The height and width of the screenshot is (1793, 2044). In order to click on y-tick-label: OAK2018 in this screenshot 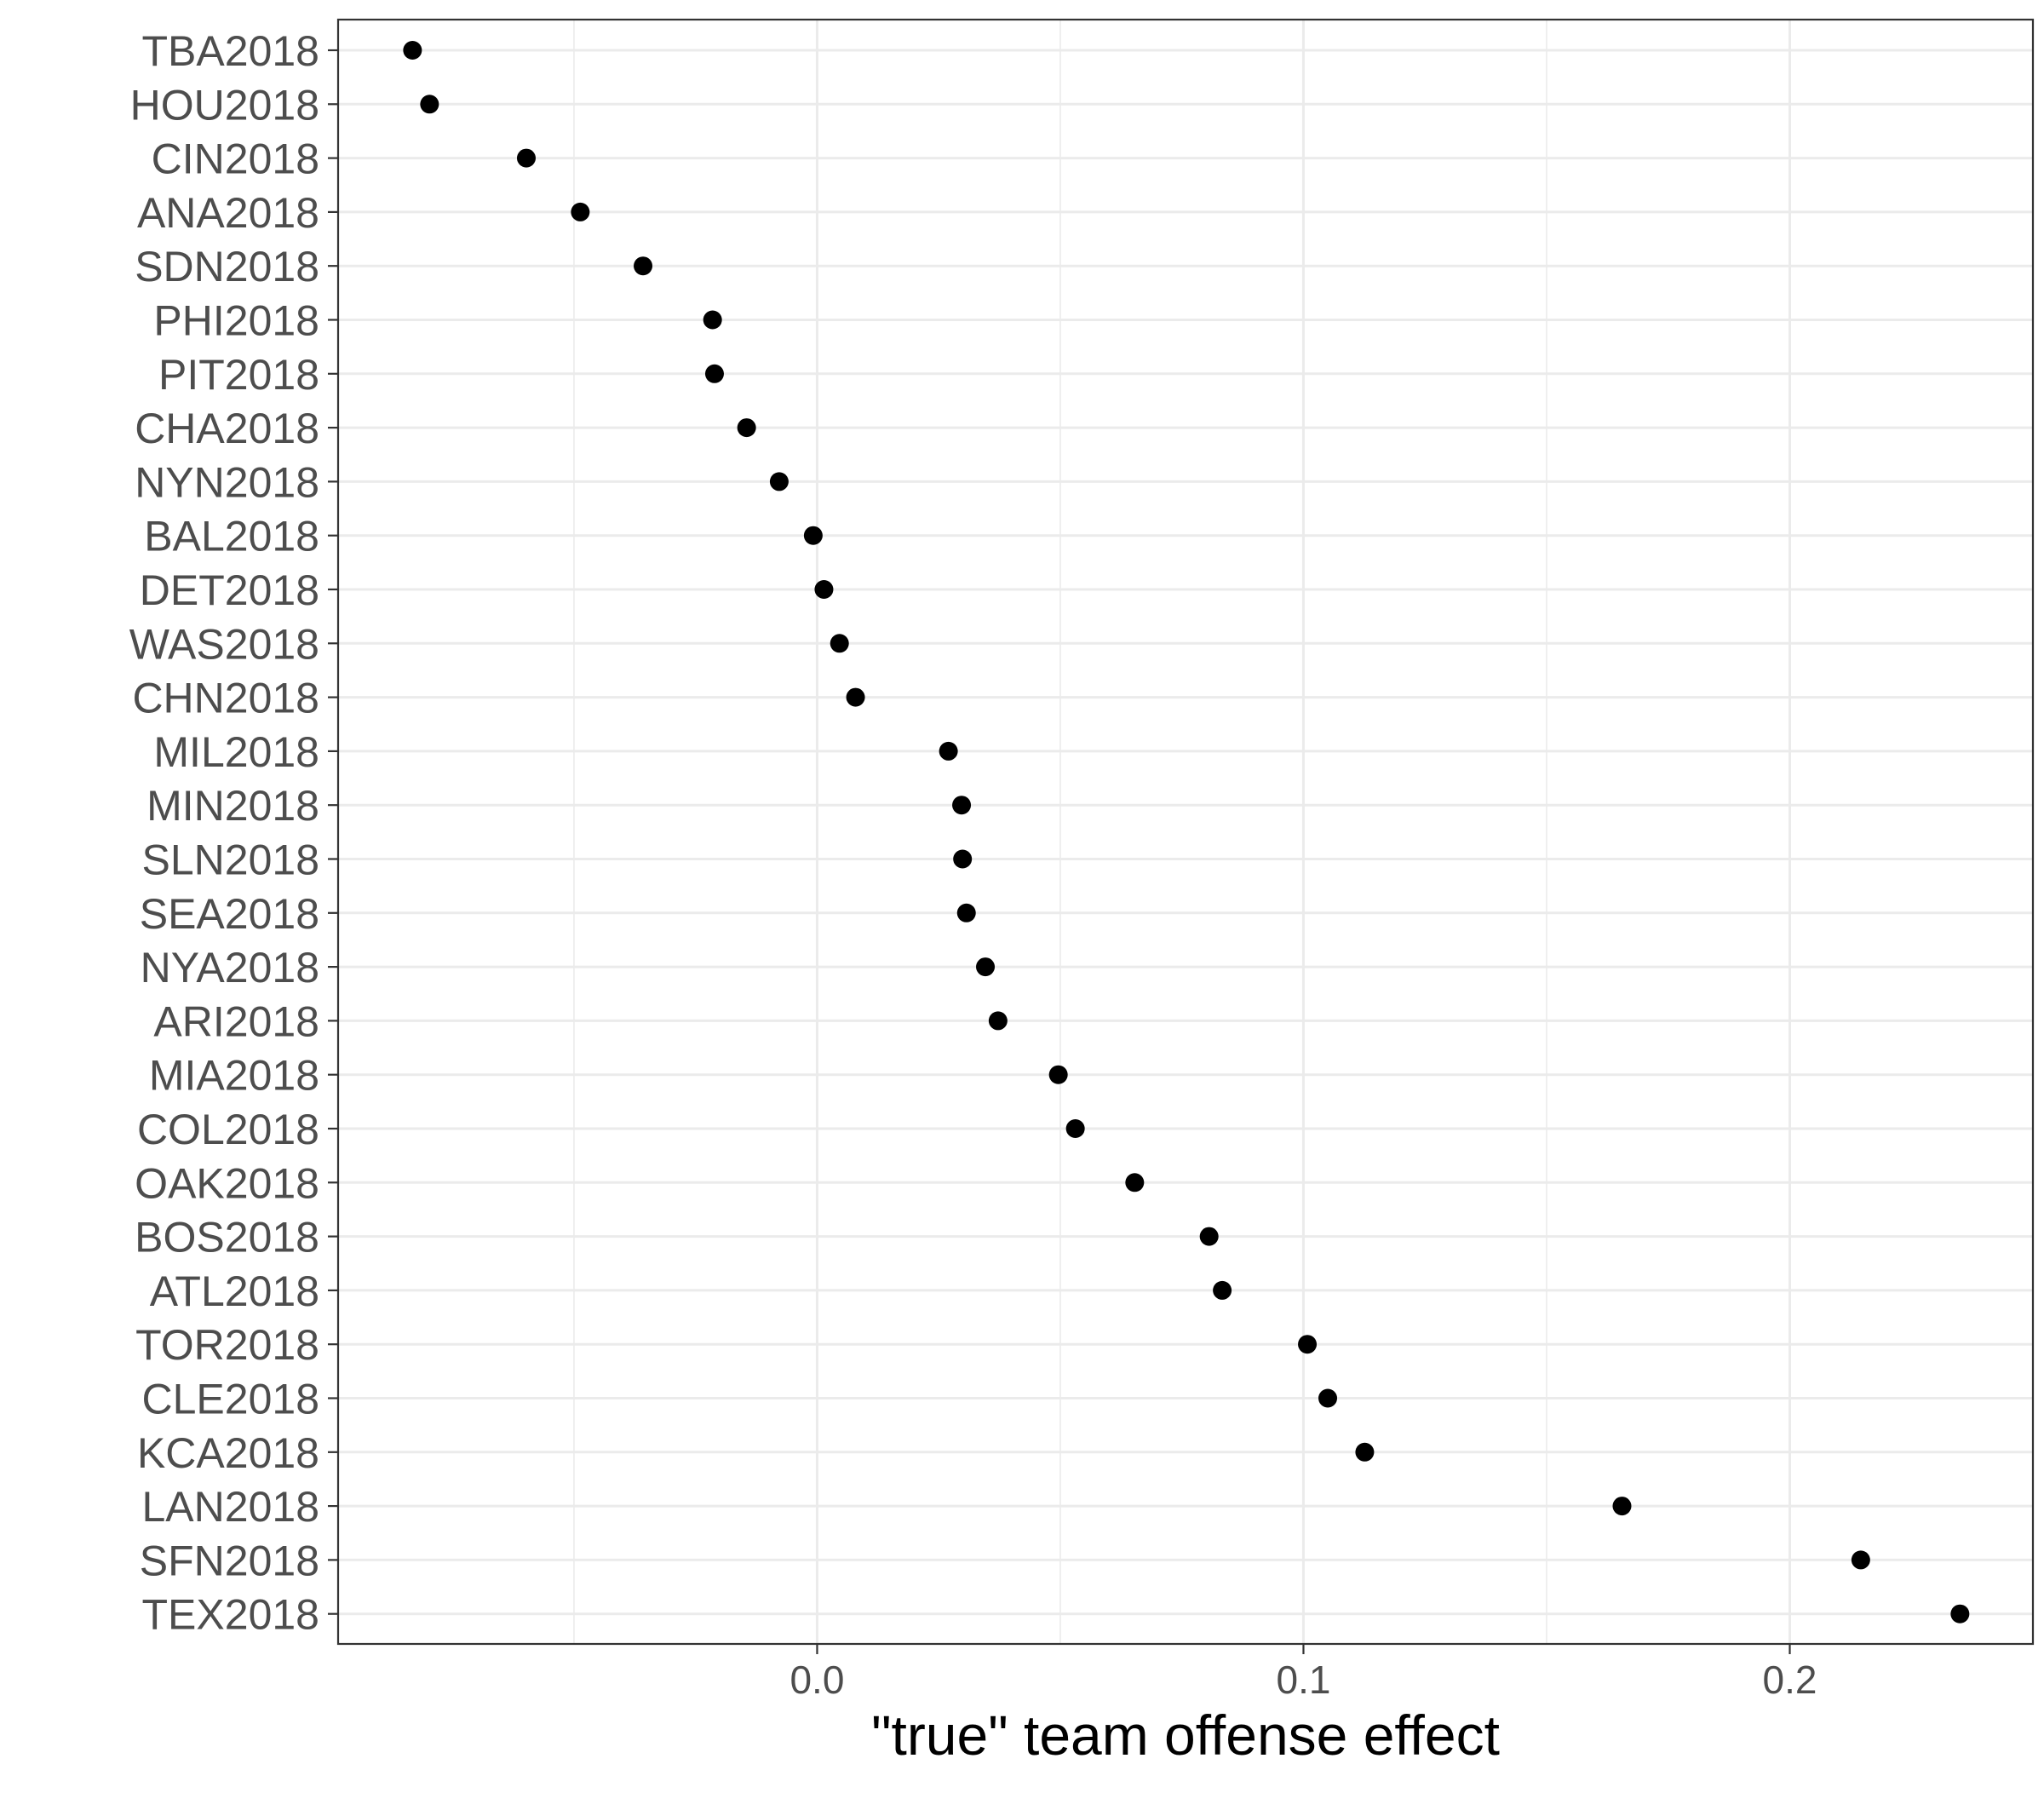, I will do `click(227, 1183)`.